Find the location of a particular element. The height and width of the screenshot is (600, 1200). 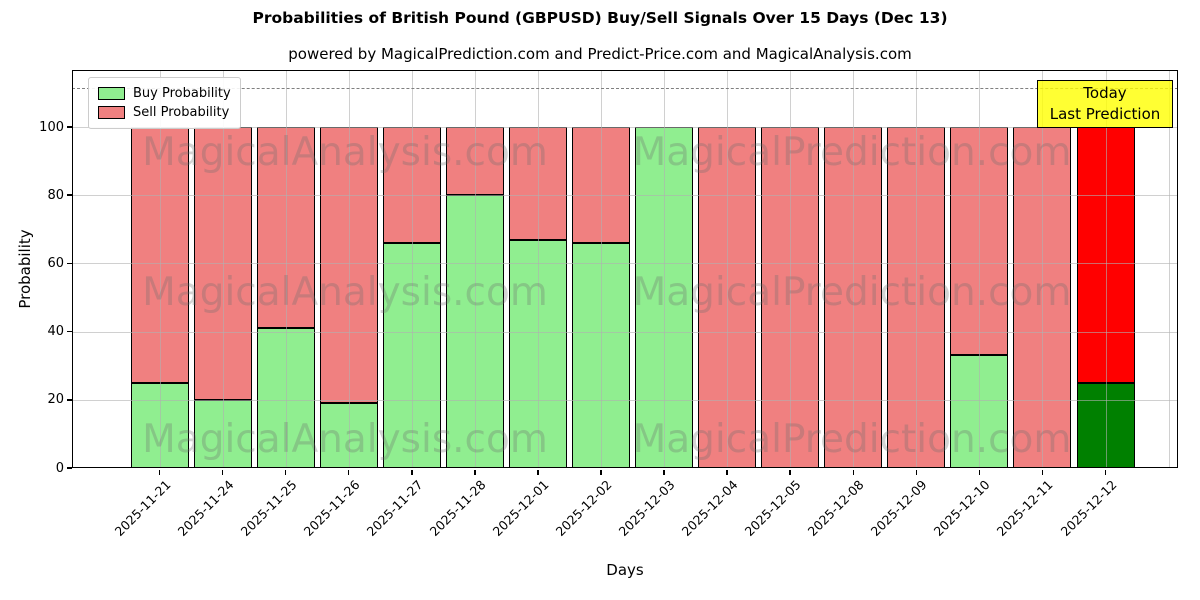

sell-swatch-icon is located at coordinates (111, 112).